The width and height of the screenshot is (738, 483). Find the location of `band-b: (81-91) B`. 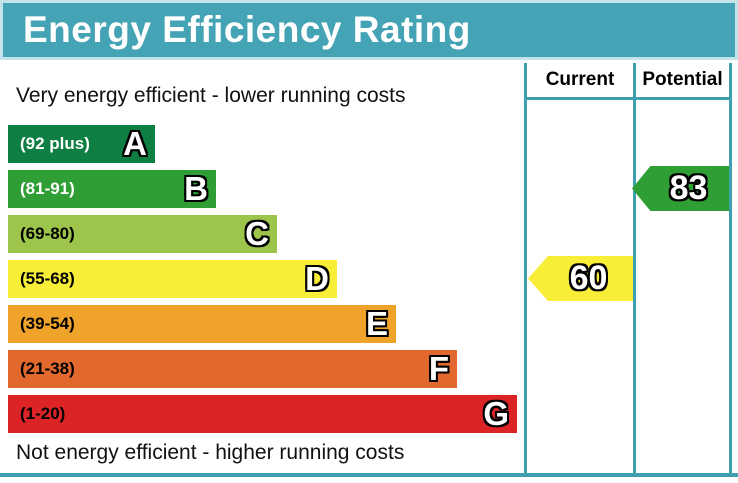

band-b: (81-91) B is located at coordinates (112, 189).